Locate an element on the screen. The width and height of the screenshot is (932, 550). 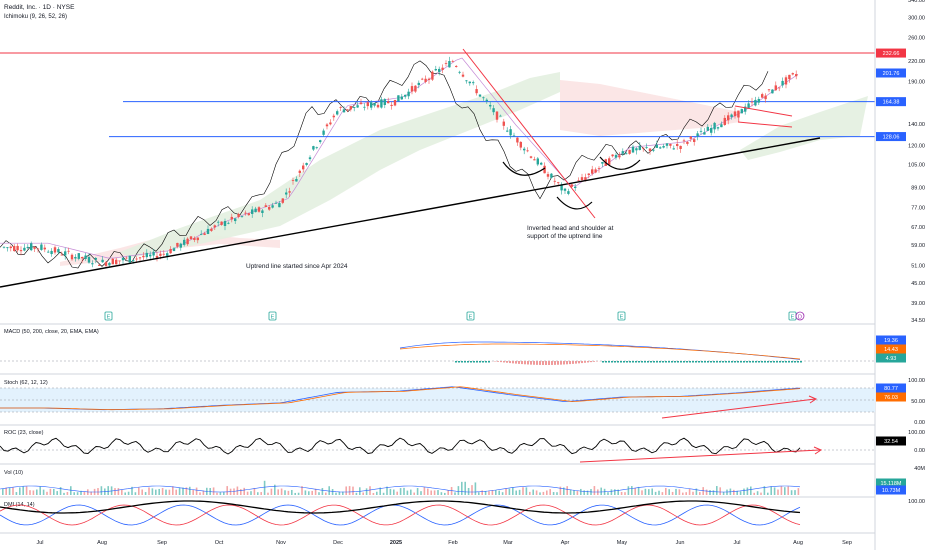
price-tick-label: 39.00 is located at coordinates (918, 304).